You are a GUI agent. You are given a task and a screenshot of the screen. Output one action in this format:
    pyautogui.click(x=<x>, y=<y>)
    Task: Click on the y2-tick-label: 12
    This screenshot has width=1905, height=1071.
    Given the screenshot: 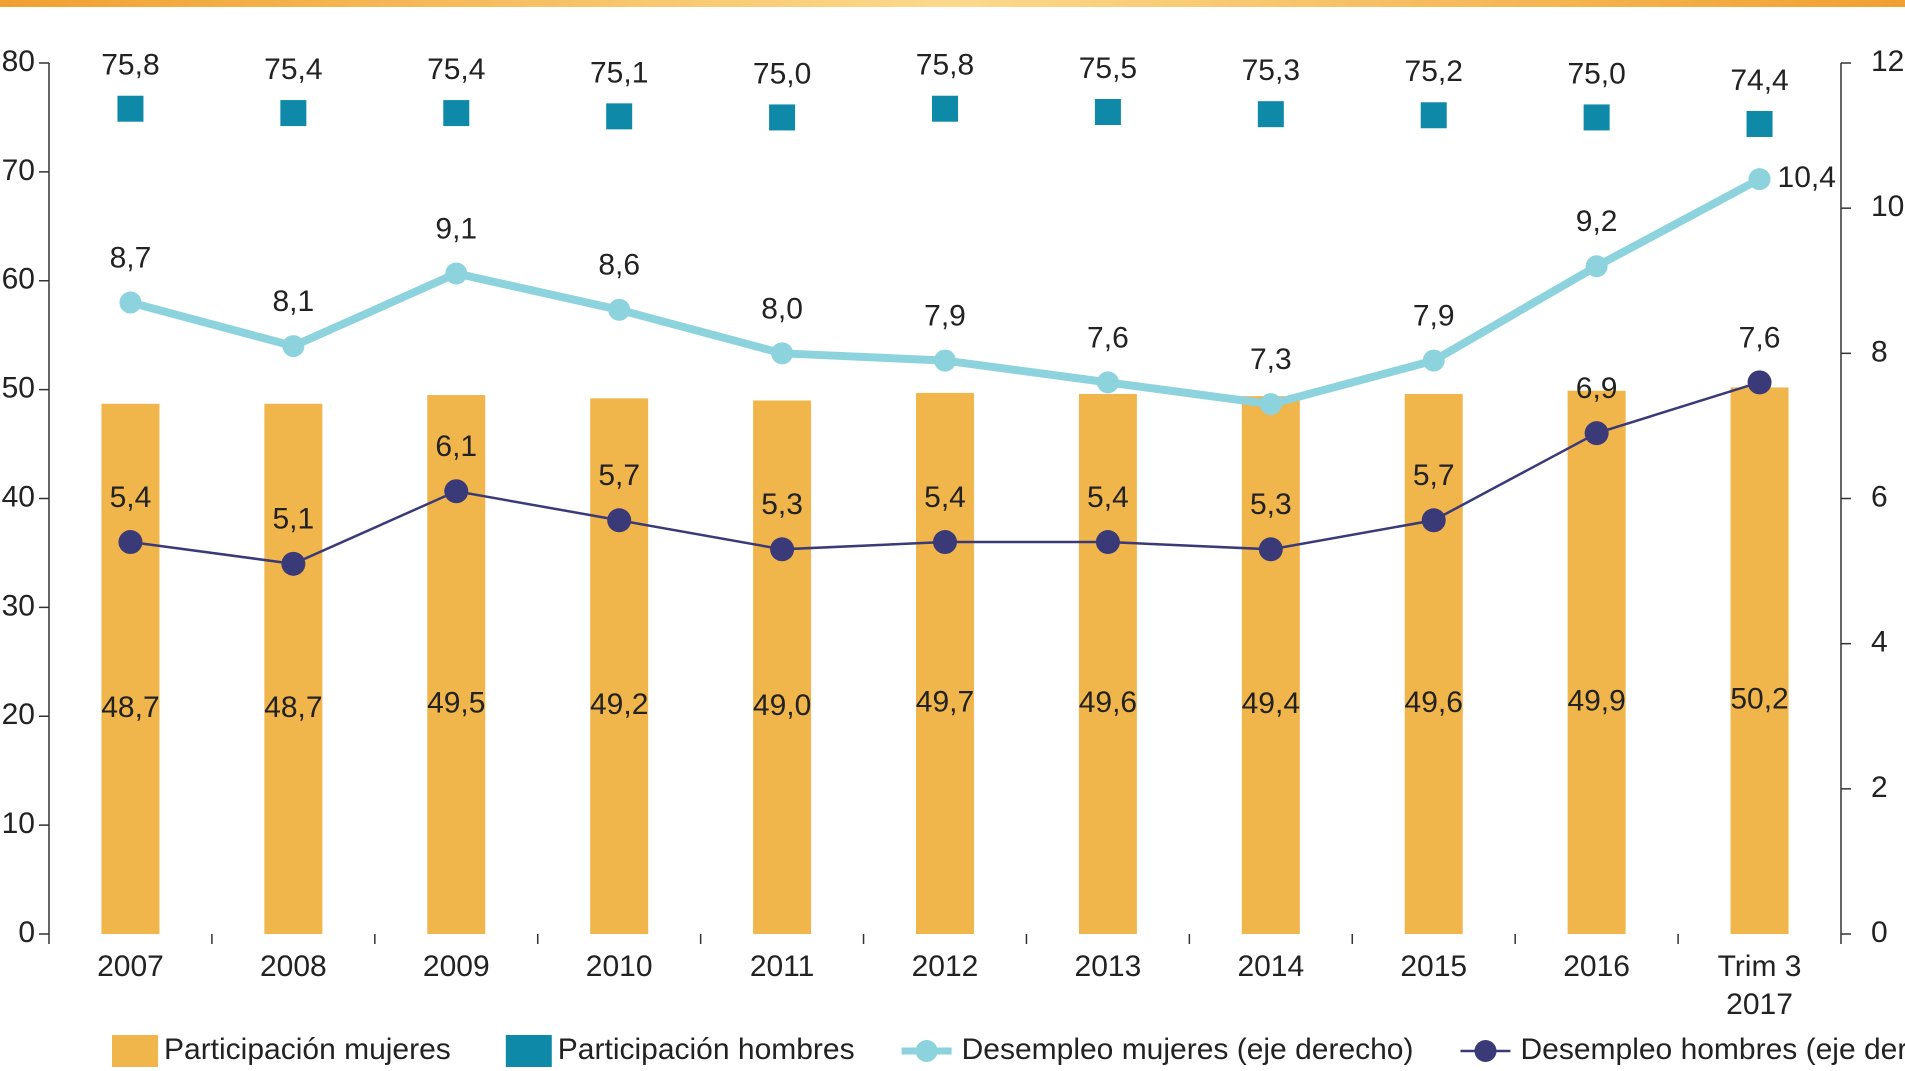 What is the action you would take?
    pyautogui.click(x=1887, y=61)
    